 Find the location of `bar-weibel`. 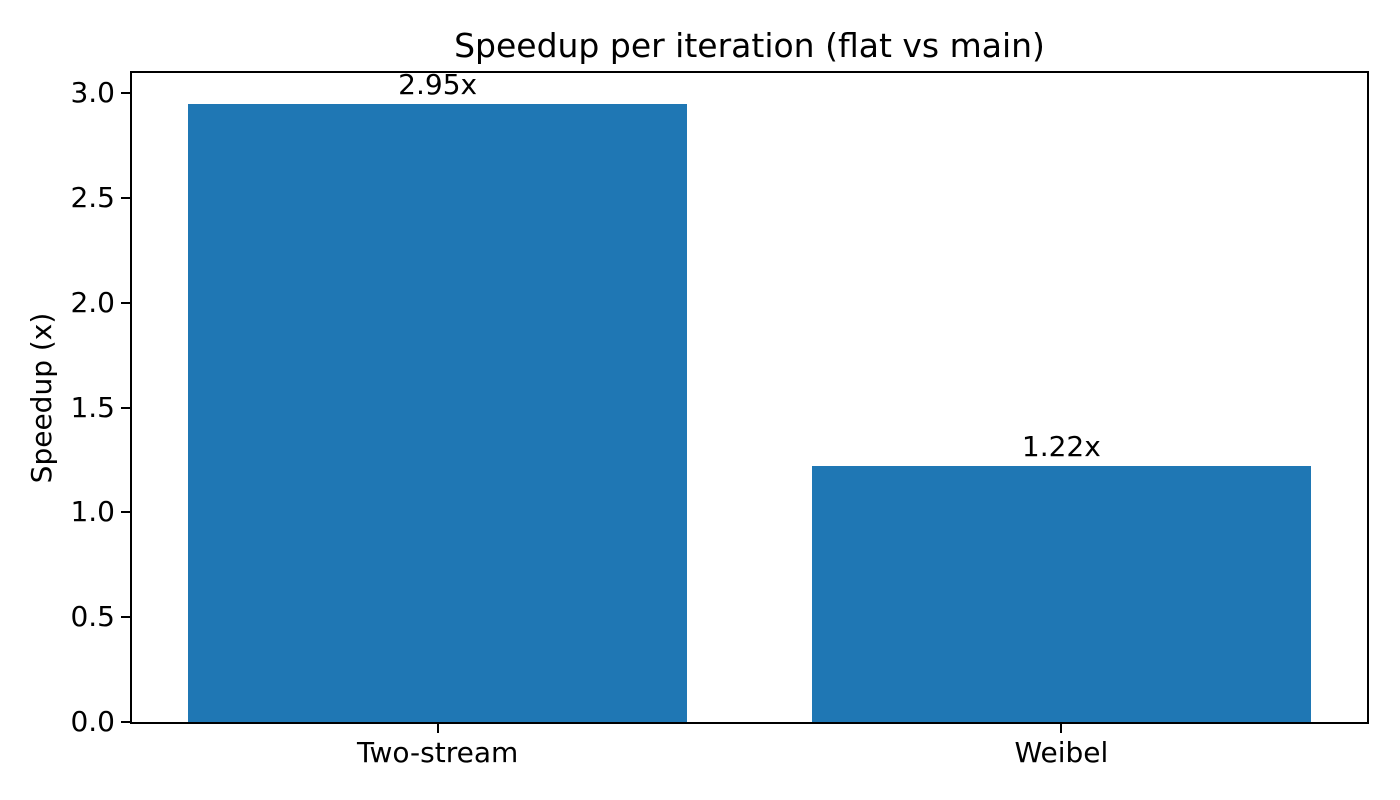

bar-weibel is located at coordinates (1061, 594).